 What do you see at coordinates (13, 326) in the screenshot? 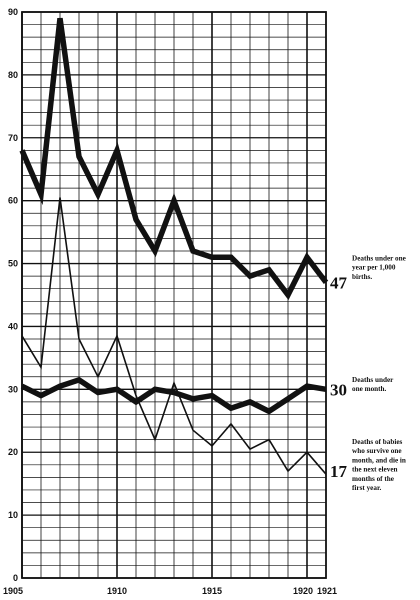
I see `y-tick-label: 40` at bounding box center [13, 326].